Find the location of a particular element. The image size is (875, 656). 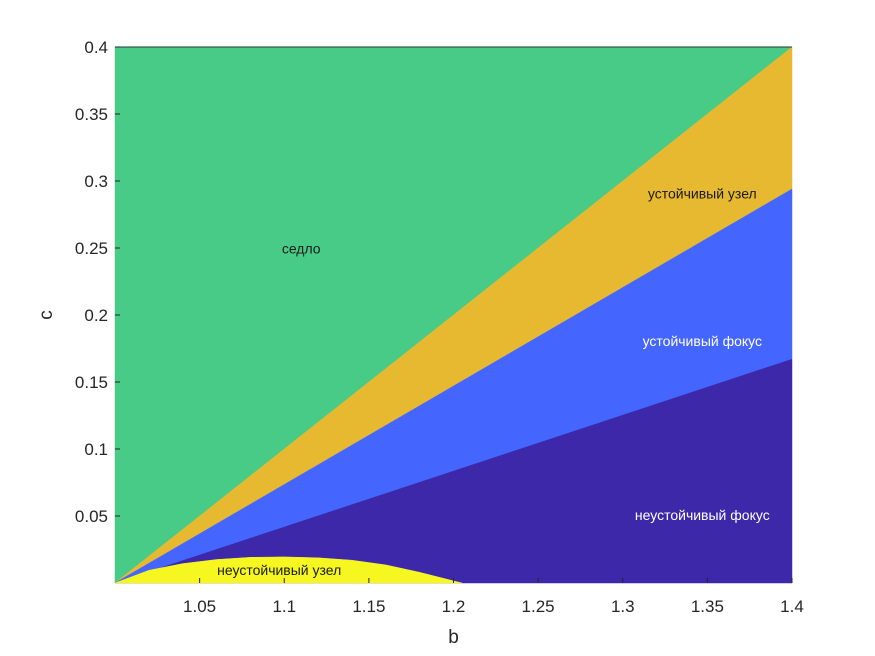

region-2-label: устойчивый узел is located at coordinates (702, 193).